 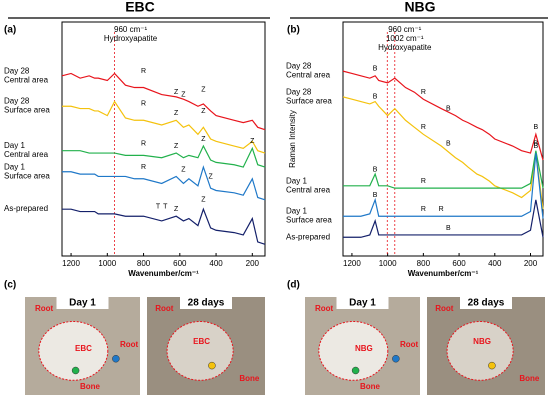 I want to click on section-header: NBG, so click(x=419, y=7).